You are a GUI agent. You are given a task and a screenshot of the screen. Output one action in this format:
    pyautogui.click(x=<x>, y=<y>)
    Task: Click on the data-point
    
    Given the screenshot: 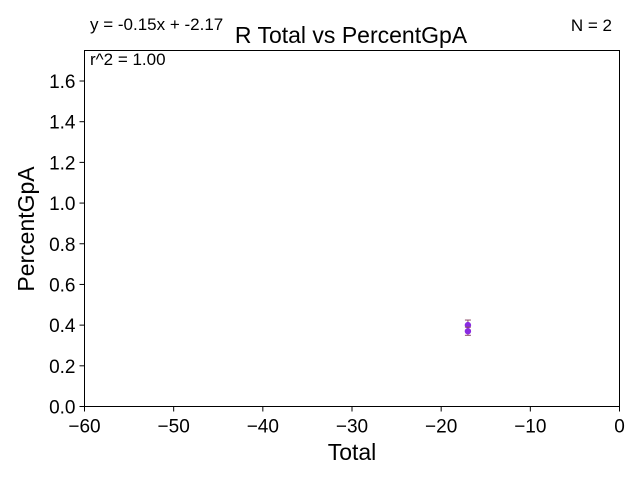 What is the action you would take?
    pyautogui.click(x=468, y=331)
    